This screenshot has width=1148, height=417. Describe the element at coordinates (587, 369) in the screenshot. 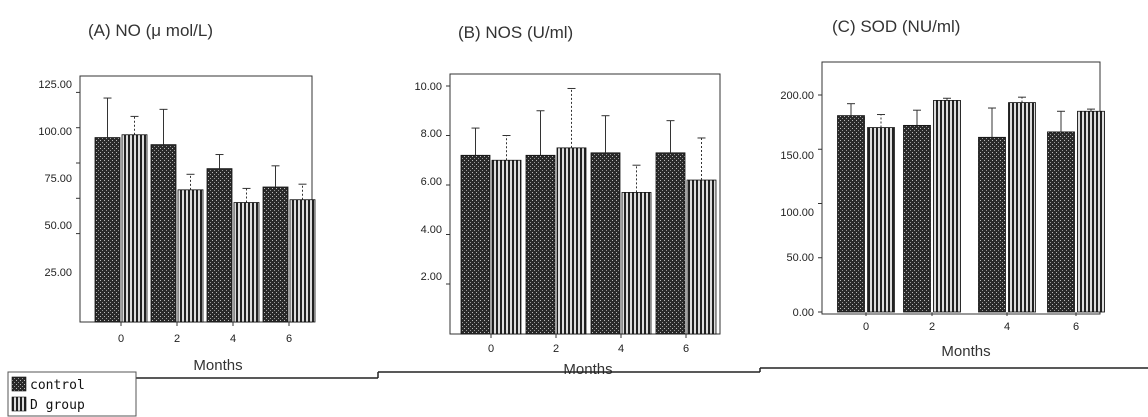

I see `panel-b-xlabel: Months` at that location.